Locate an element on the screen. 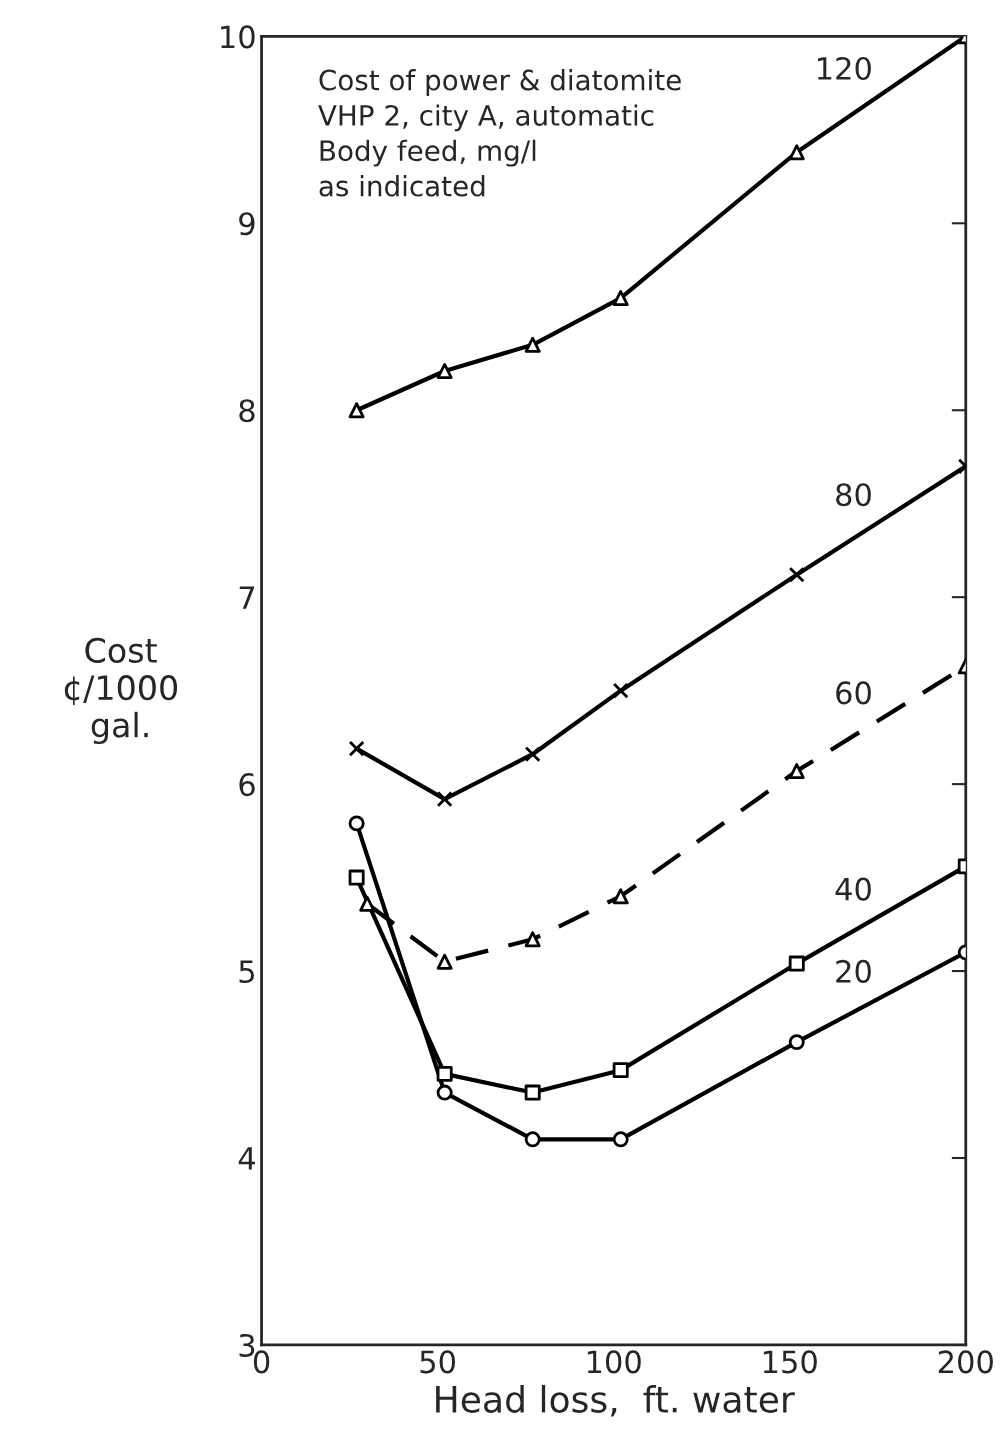  series-label: 20 is located at coordinates (853, 971).